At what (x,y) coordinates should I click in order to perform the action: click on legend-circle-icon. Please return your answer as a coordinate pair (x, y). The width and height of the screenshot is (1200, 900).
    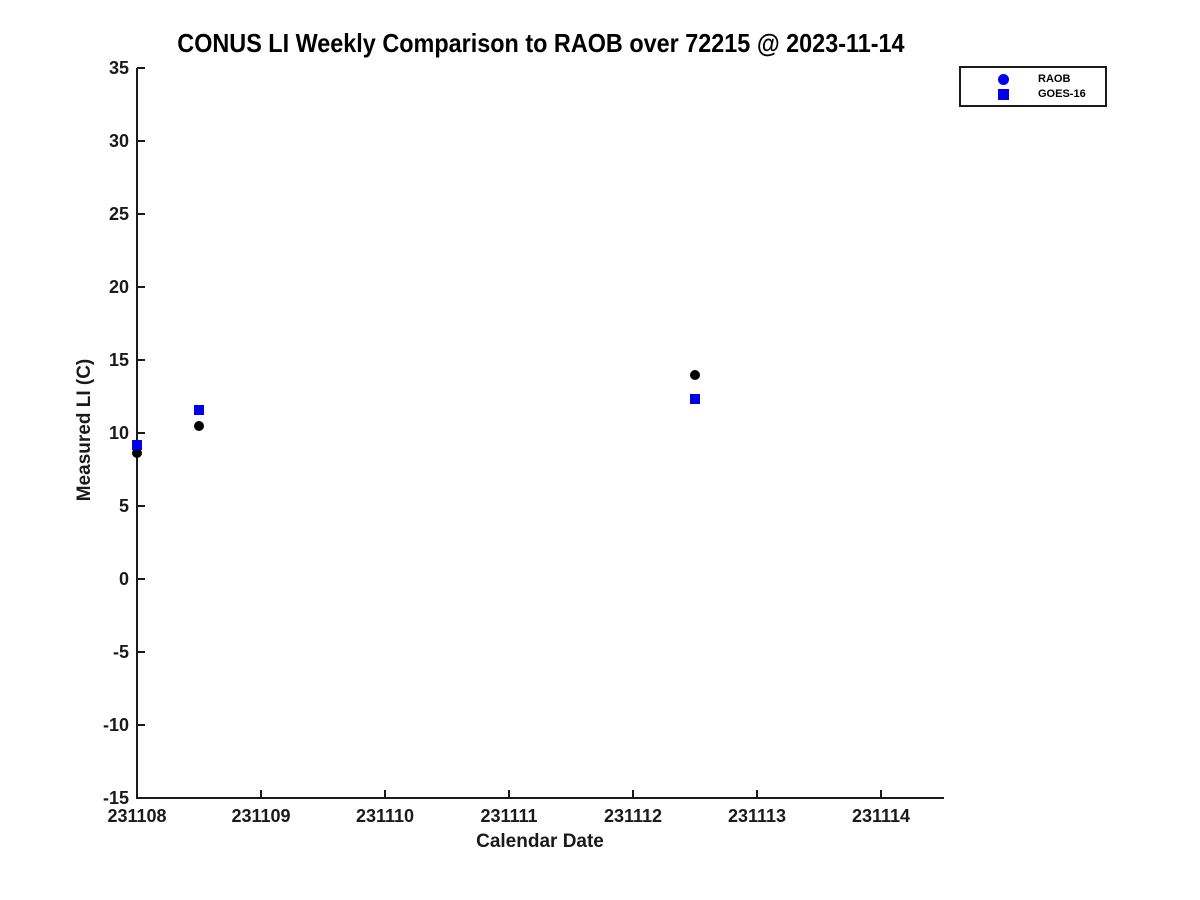
    Looking at the image, I should click on (1003, 79).